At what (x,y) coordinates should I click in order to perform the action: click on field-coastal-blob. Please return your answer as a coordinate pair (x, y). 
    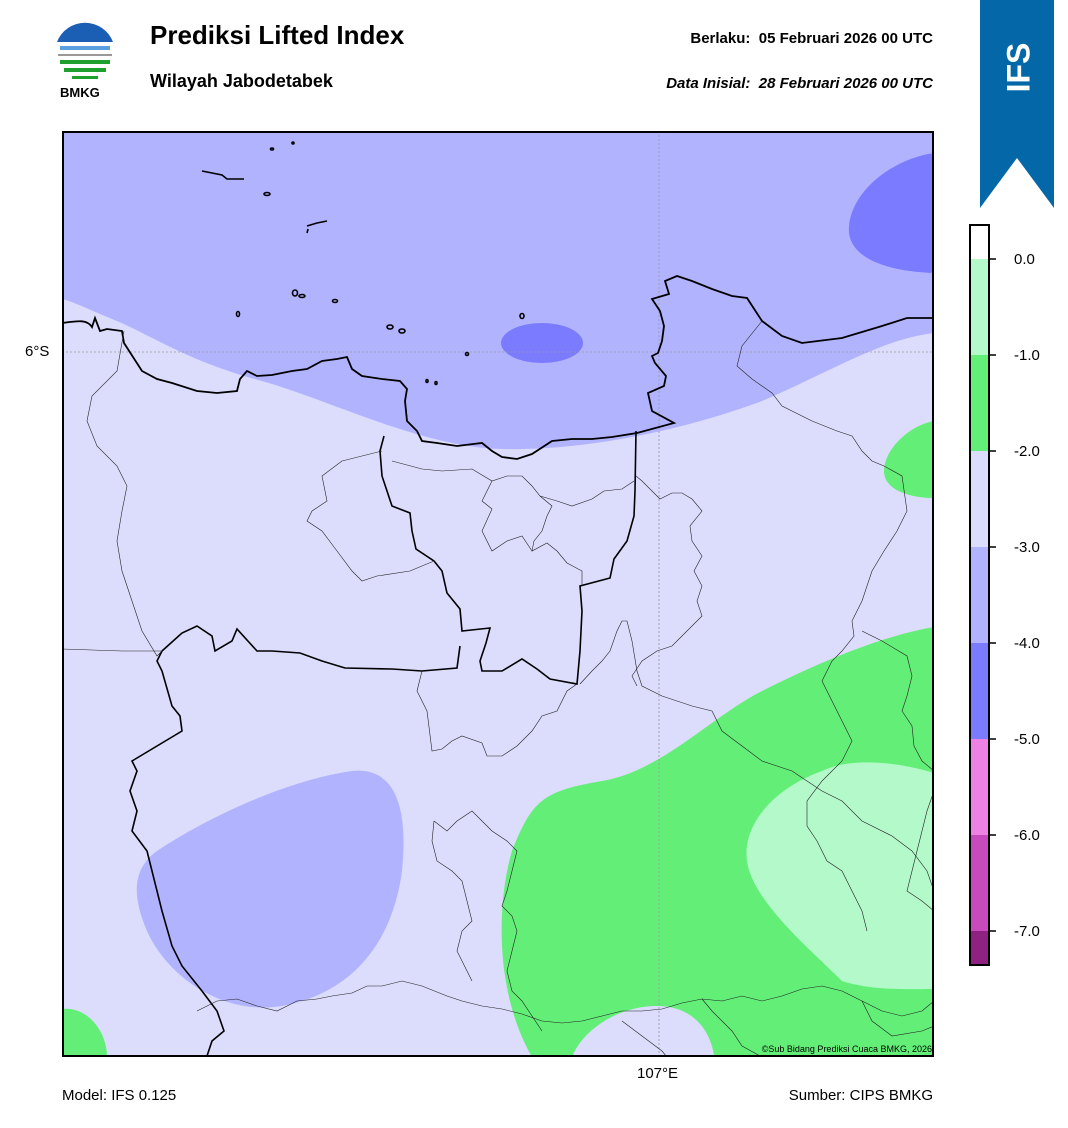
    Looking at the image, I should click on (542, 343).